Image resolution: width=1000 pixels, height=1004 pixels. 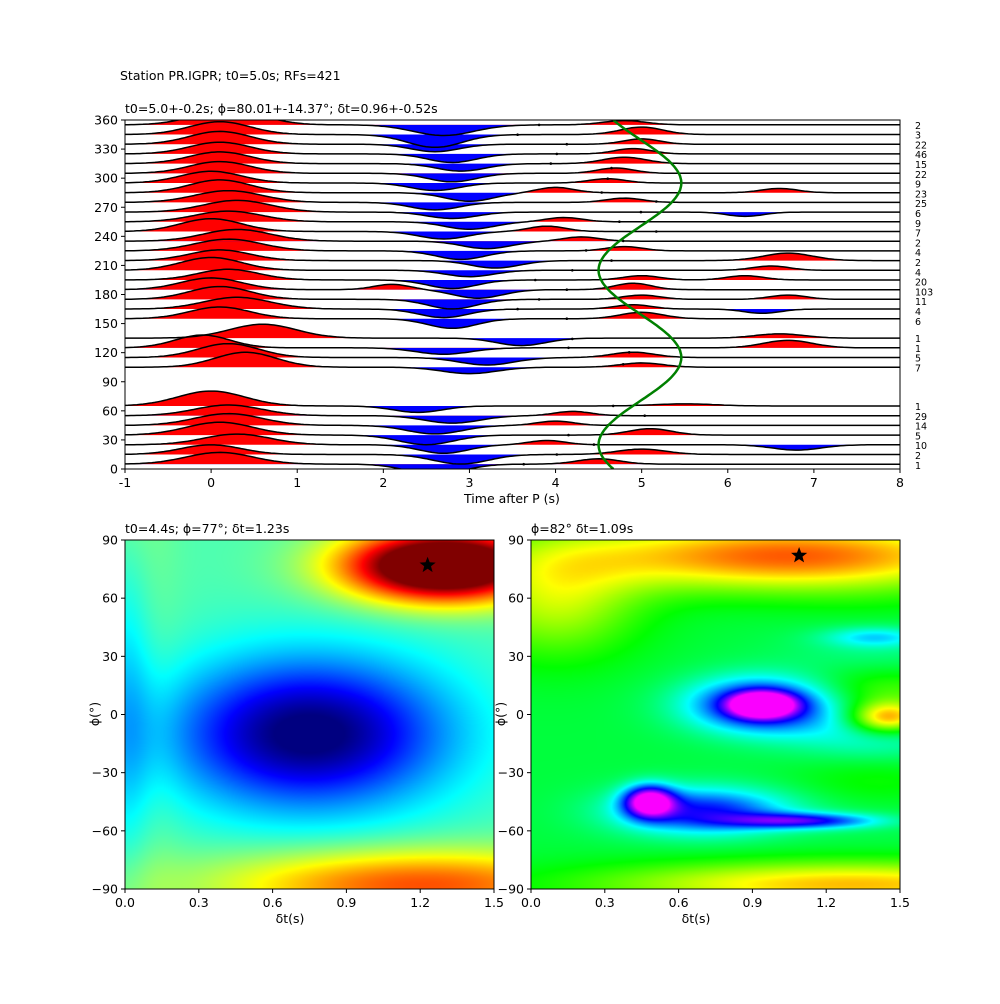 I want to click on heatmap-xtick-label: 0.0, so click(x=125, y=902).